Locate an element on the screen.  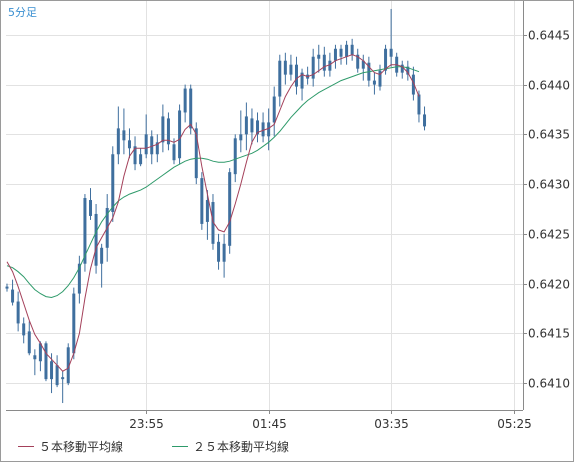
x-tick-label: 05:25 is located at coordinates (514, 424).